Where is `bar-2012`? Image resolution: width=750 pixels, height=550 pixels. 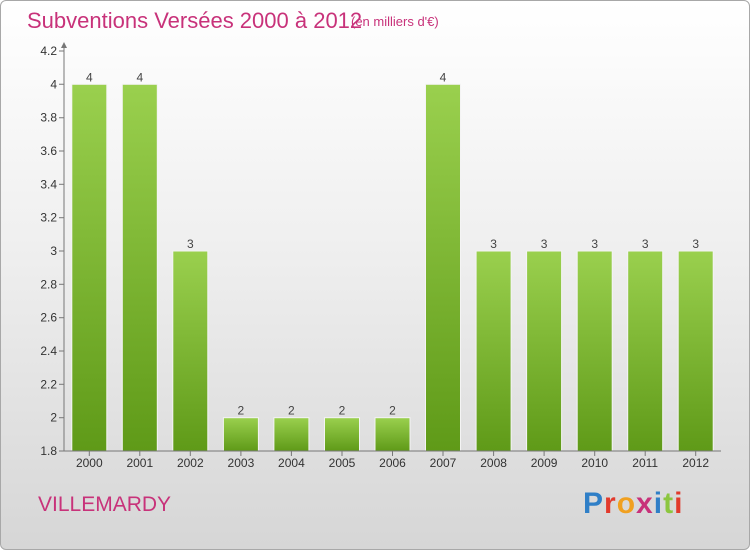 bar-2012 is located at coordinates (695, 351).